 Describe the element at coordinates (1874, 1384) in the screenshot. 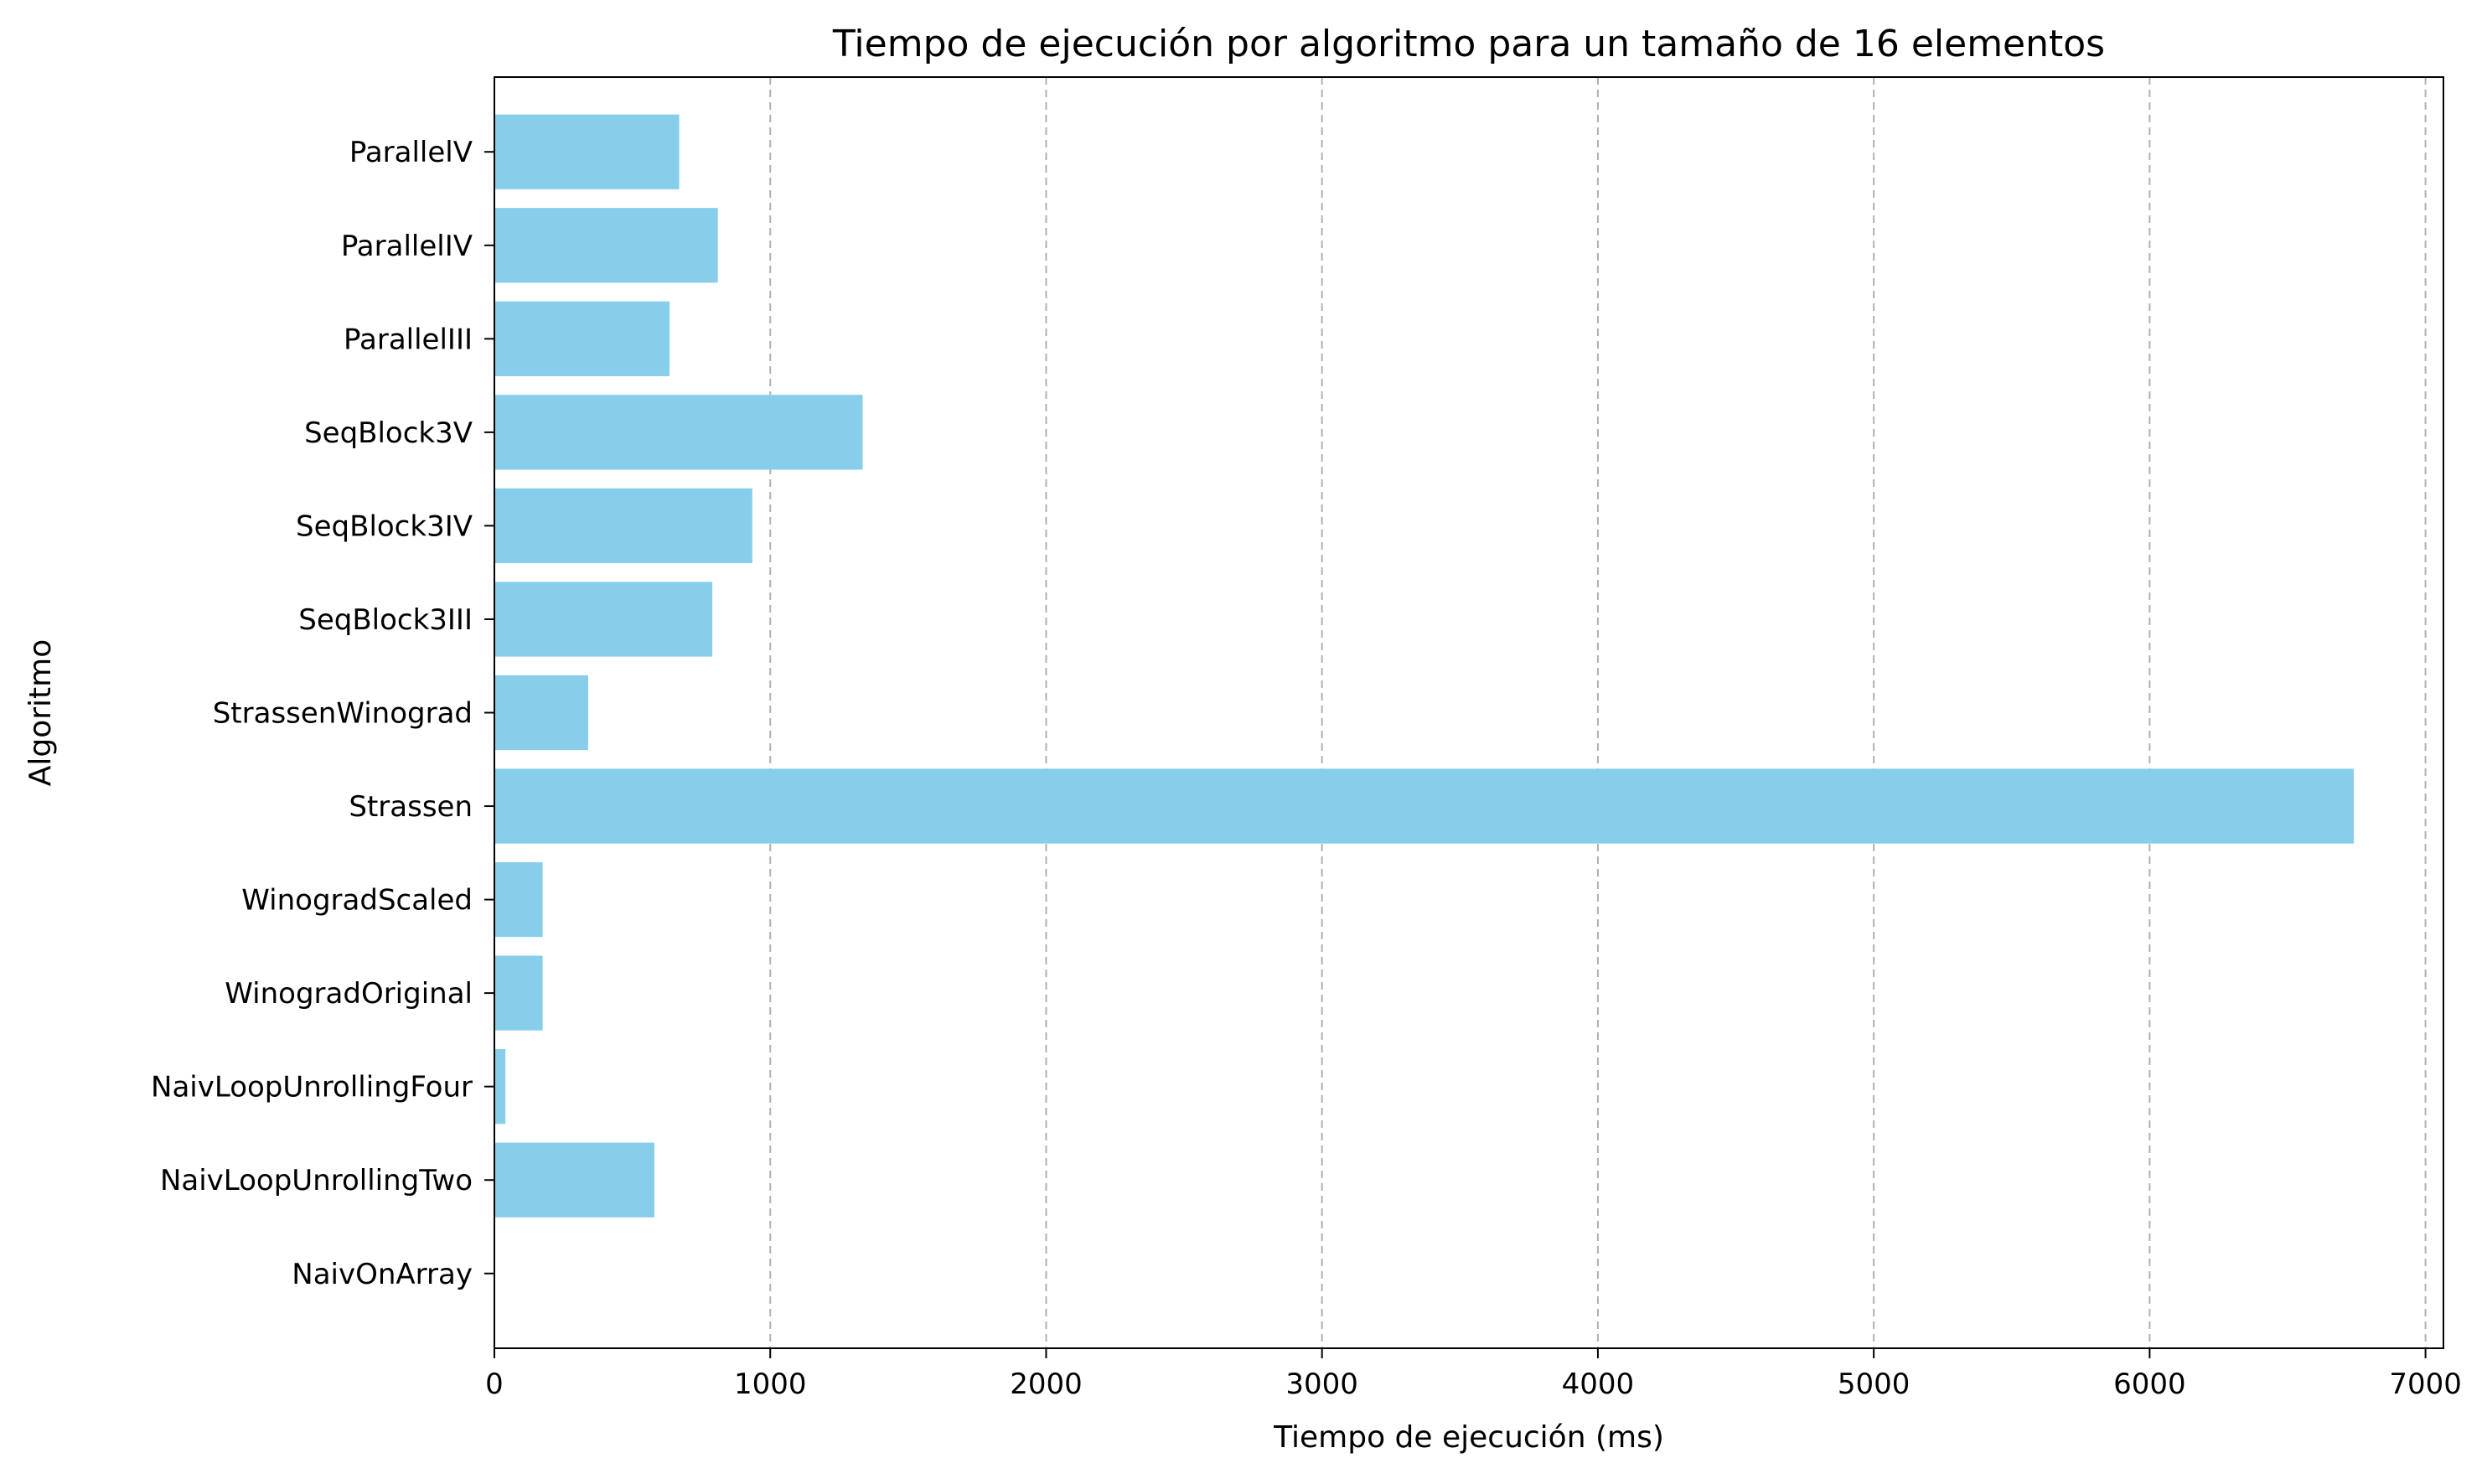

I see `x-tick-label: 5000` at that location.